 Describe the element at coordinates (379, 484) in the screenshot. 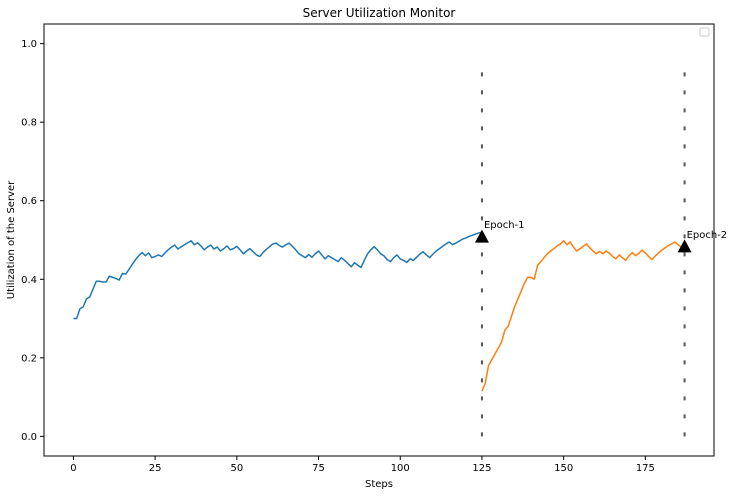

I see `x-axis-label: Steps` at that location.